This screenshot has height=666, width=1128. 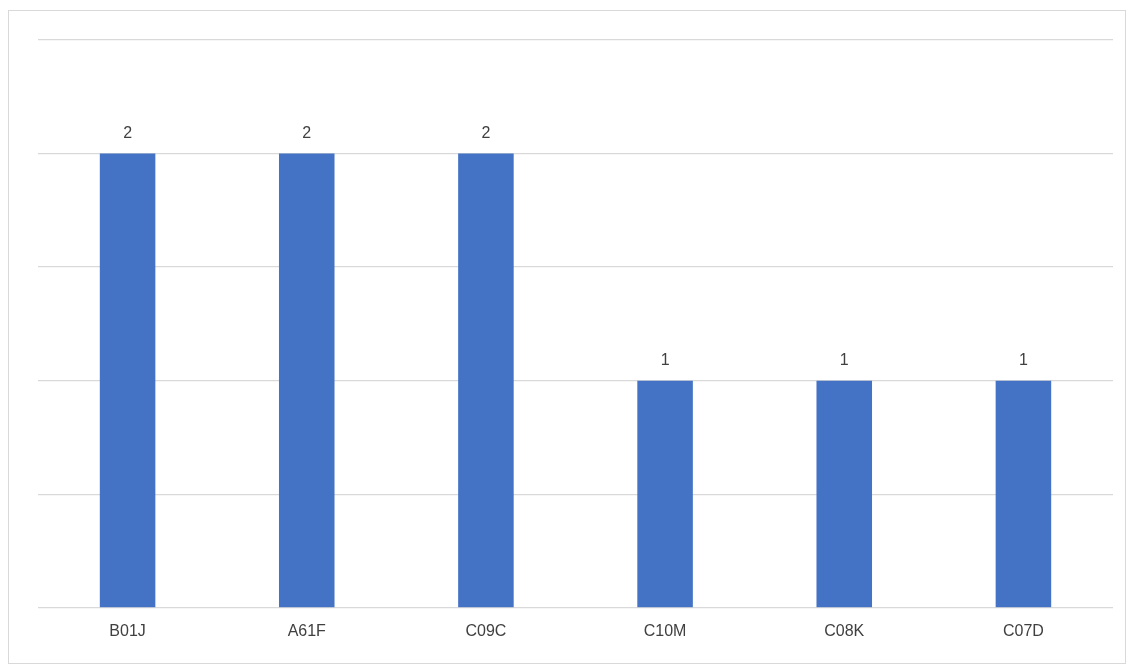 I want to click on x-tick-label: C10M, so click(x=665, y=630).